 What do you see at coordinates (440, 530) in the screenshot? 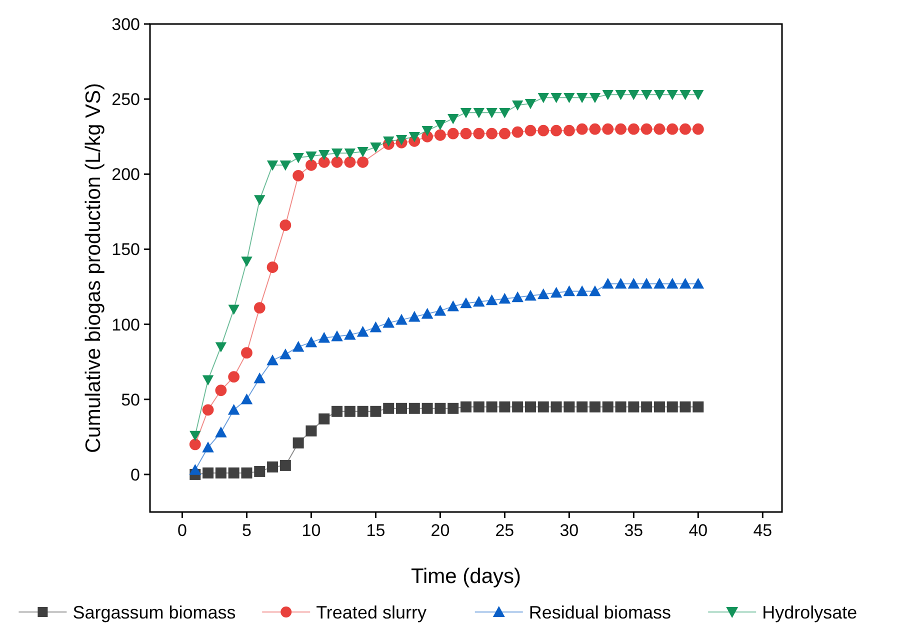
I see `x-tick-label: 20` at bounding box center [440, 530].